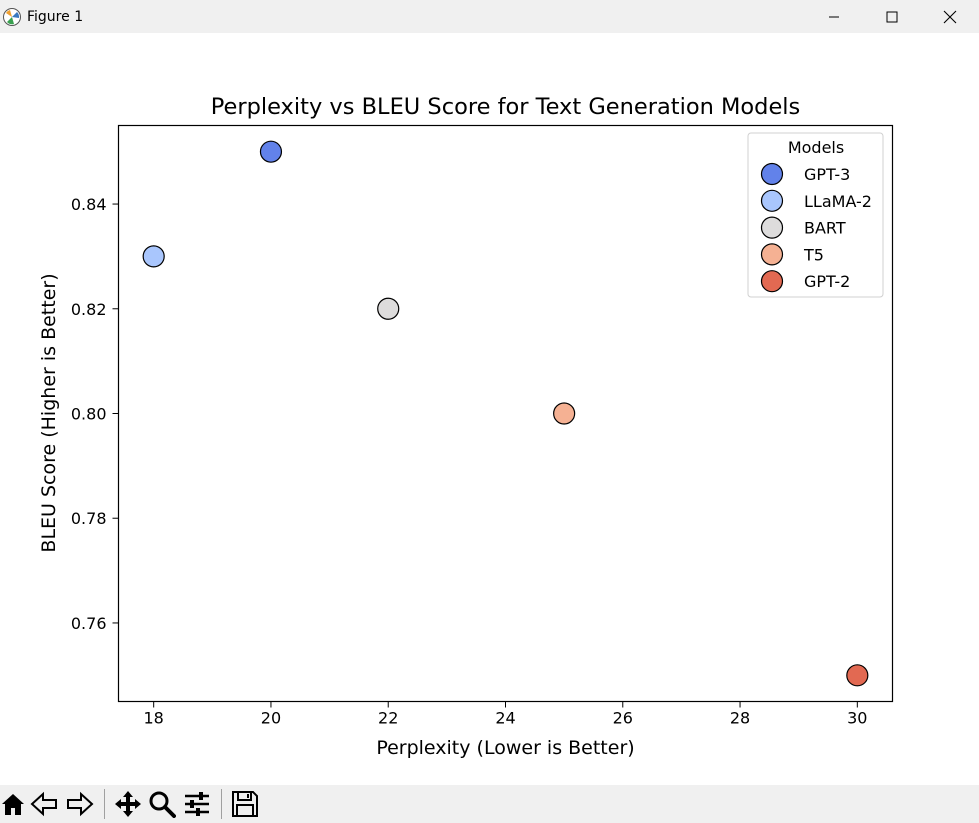 Image resolution: width=979 pixels, height=823 pixels. What do you see at coordinates (827, 174) in the screenshot?
I see `legend-label-gpt-3: GPT-3` at bounding box center [827, 174].